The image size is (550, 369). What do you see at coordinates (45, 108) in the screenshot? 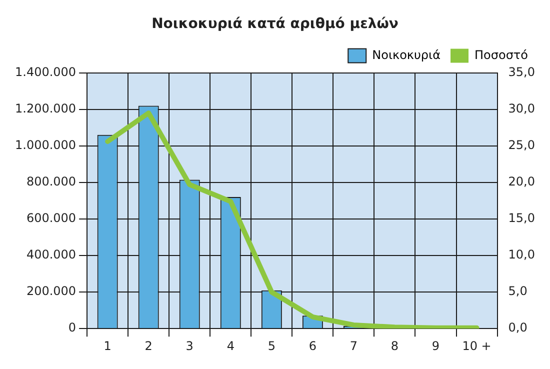
I see `y-tick-label: 1.200.000` at bounding box center [45, 108].